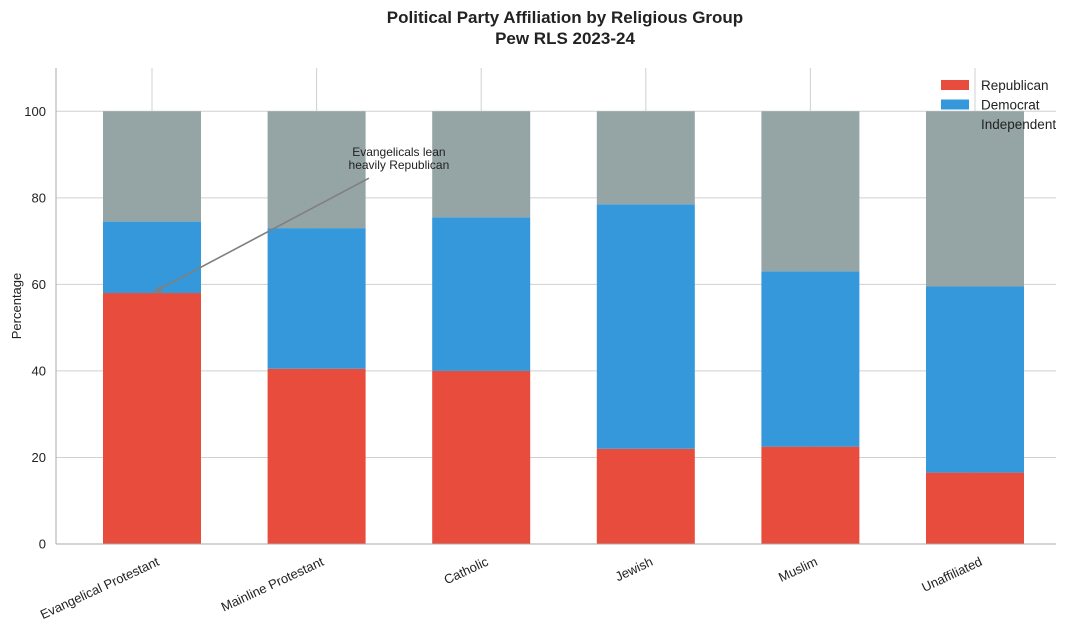  What do you see at coordinates (16, 306) in the screenshot?
I see `y-axis-label: Percentage` at bounding box center [16, 306].